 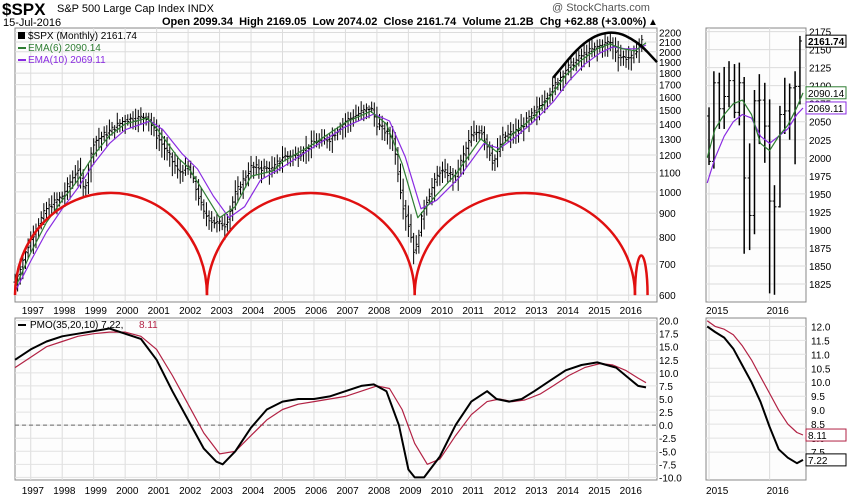 I want to click on y-tick-label: 1900, so click(x=670, y=63).